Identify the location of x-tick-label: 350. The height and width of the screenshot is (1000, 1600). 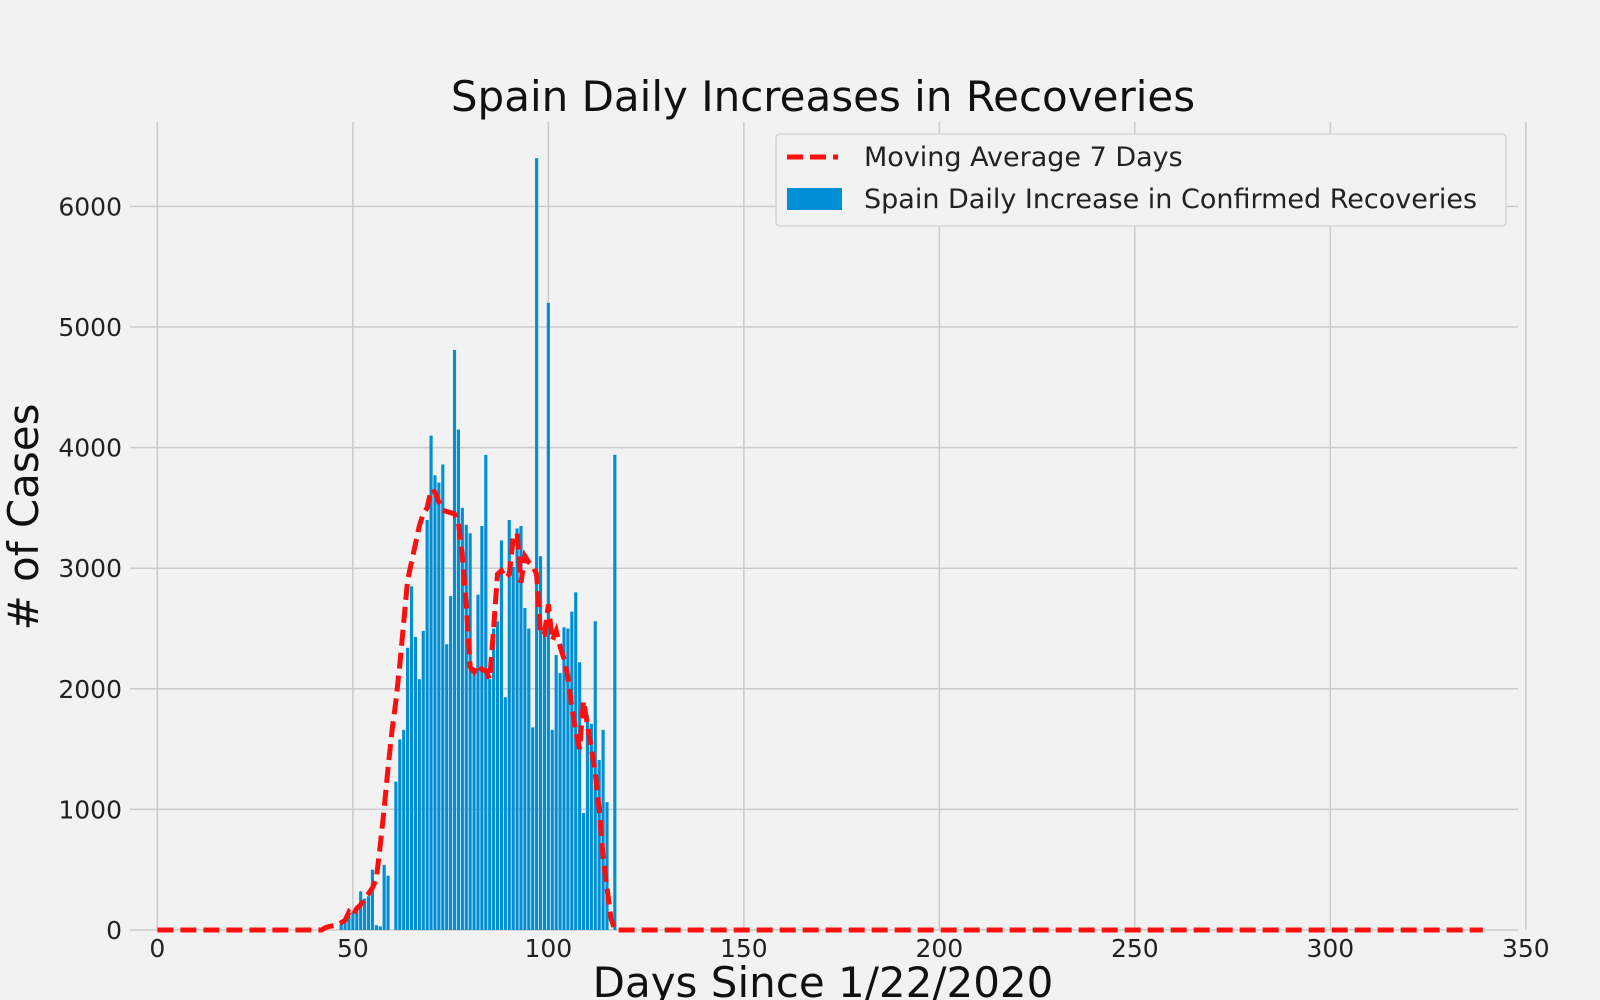
(1526, 948).